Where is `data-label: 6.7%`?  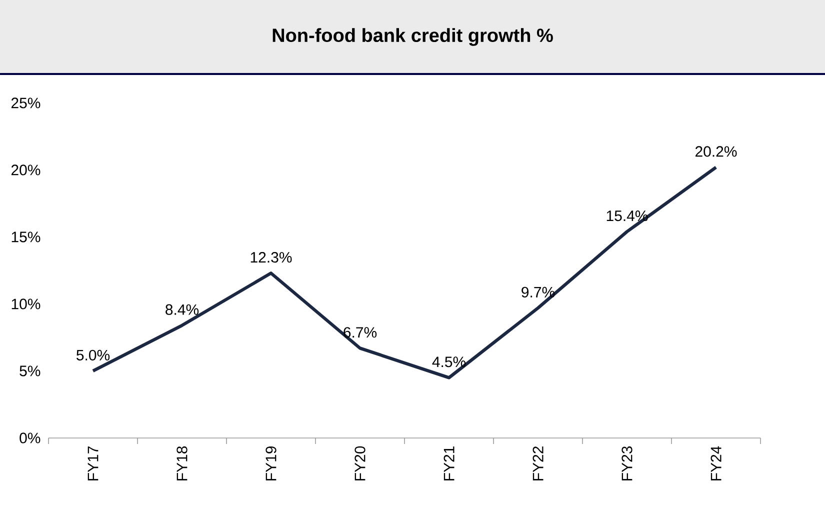 data-label: 6.7% is located at coordinates (360, 332).